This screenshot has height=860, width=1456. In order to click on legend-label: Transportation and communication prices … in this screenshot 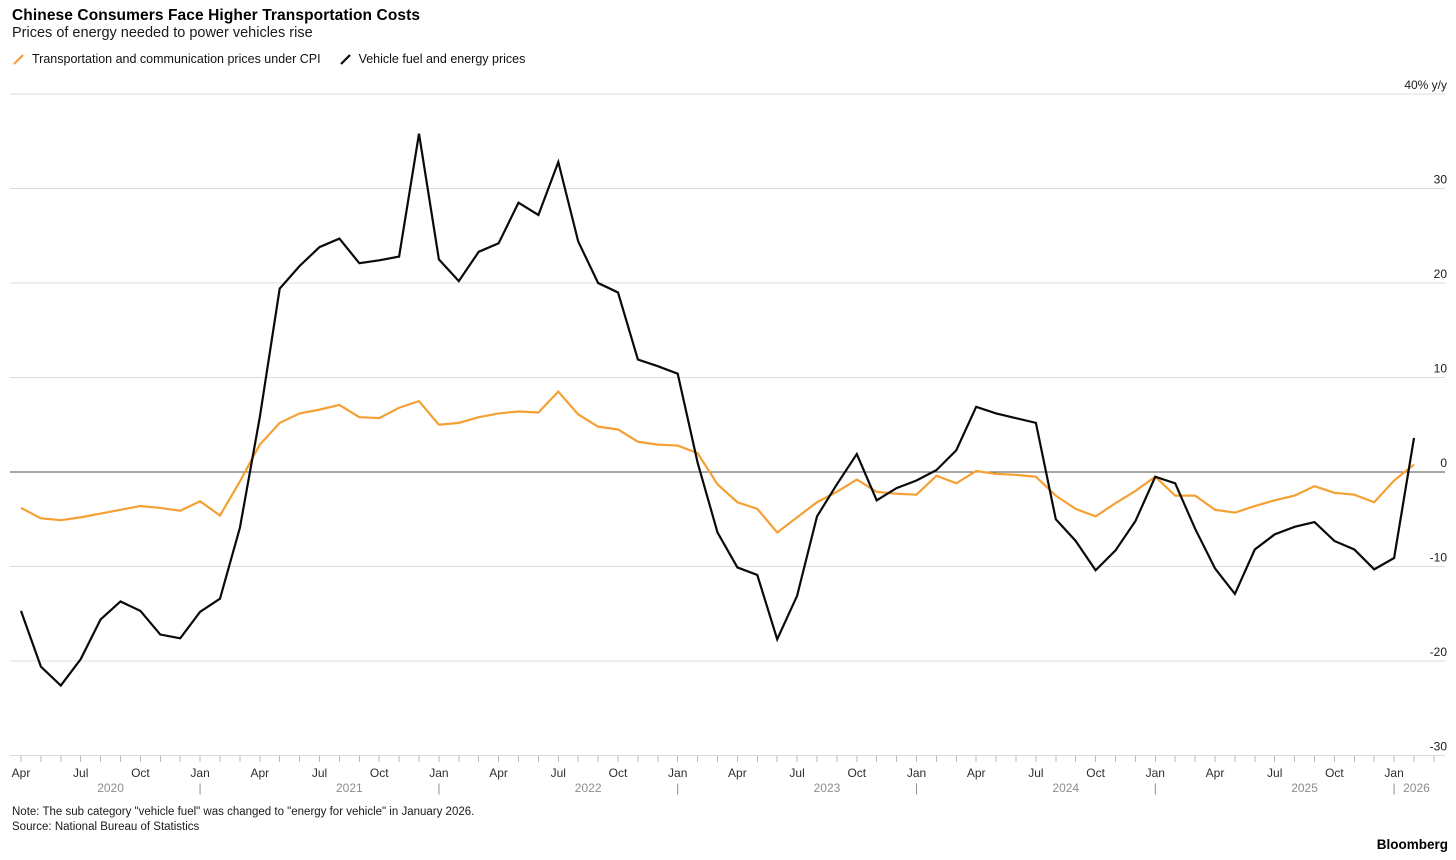, I will do `click(176, 59)`.